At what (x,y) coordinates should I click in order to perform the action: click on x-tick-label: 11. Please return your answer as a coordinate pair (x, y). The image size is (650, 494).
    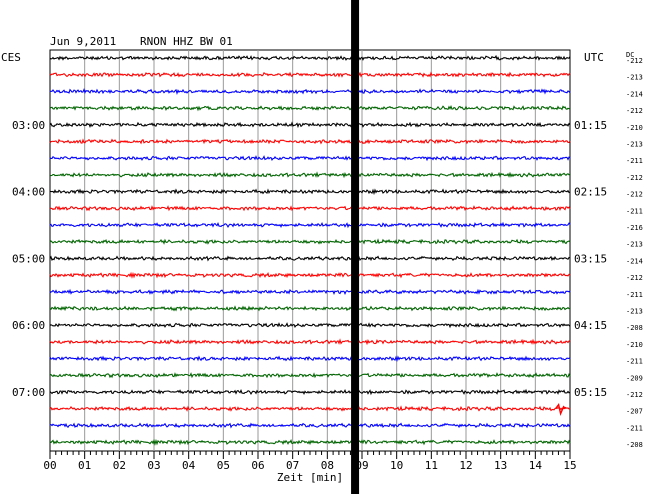
    Looking at the image, I should click on (431, 465).